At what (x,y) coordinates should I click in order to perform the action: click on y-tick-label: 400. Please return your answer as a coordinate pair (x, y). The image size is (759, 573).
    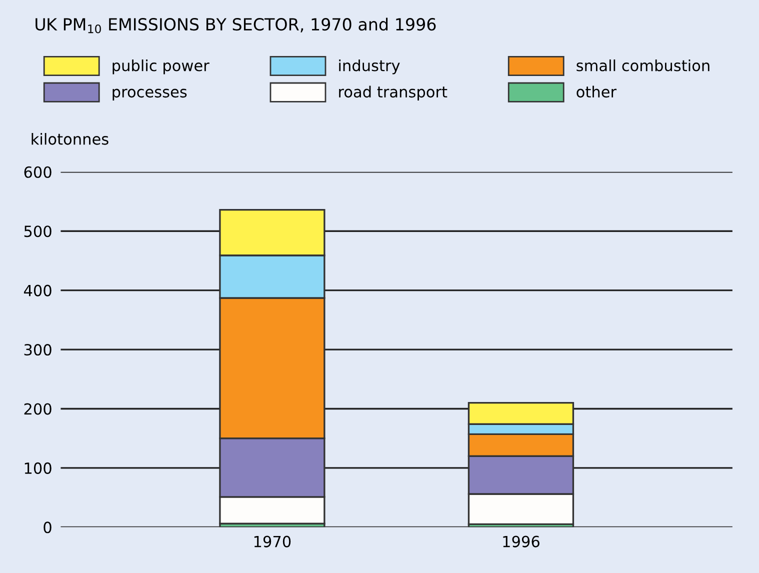
    Looking at the image, I should click on (38, 290).